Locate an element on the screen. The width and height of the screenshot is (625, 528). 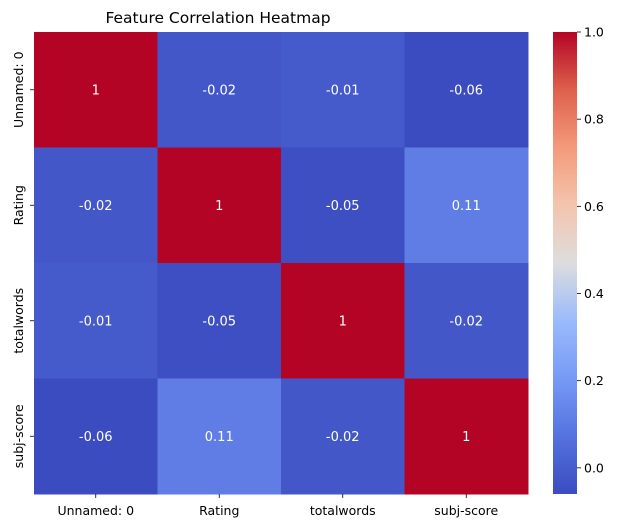
colorbar-bar is located at coordinates (565, 263).